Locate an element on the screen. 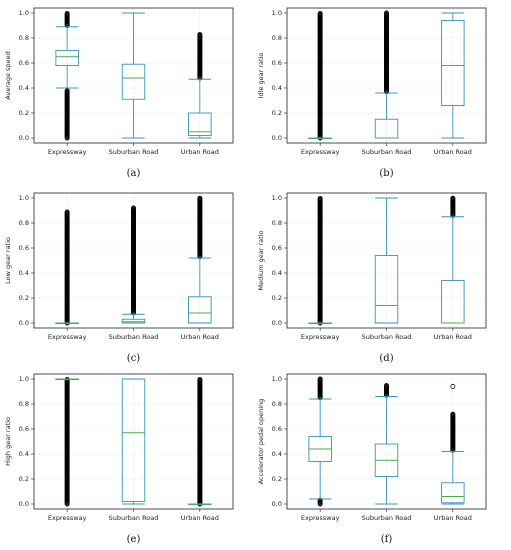  y-axis-label: Average speed is located at coordinates (8, 75).